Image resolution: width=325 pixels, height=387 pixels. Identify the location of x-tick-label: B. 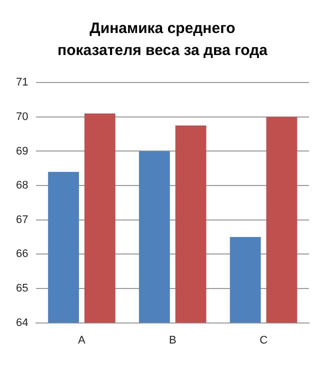
(172, 340).